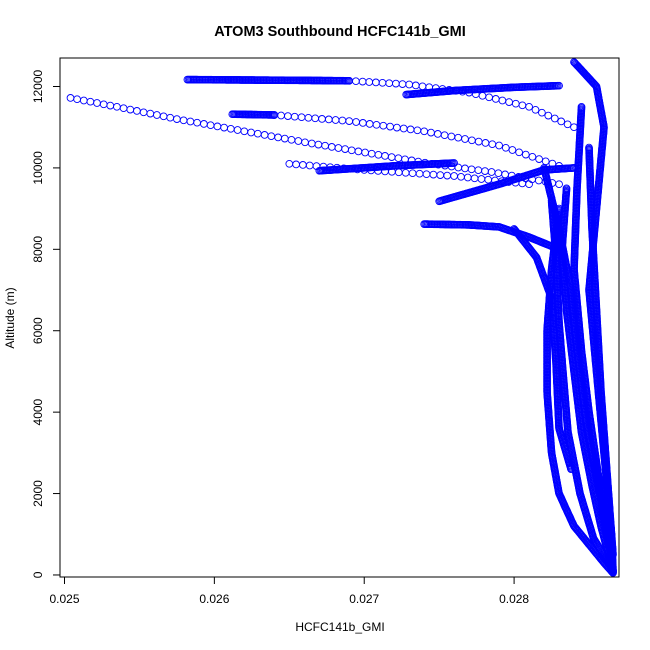 The width and height of the screenshot is (650, 650). Describe the element at coordinates (38, 330) in the screenshot. I see `y-tick-label: 6000` at that location.